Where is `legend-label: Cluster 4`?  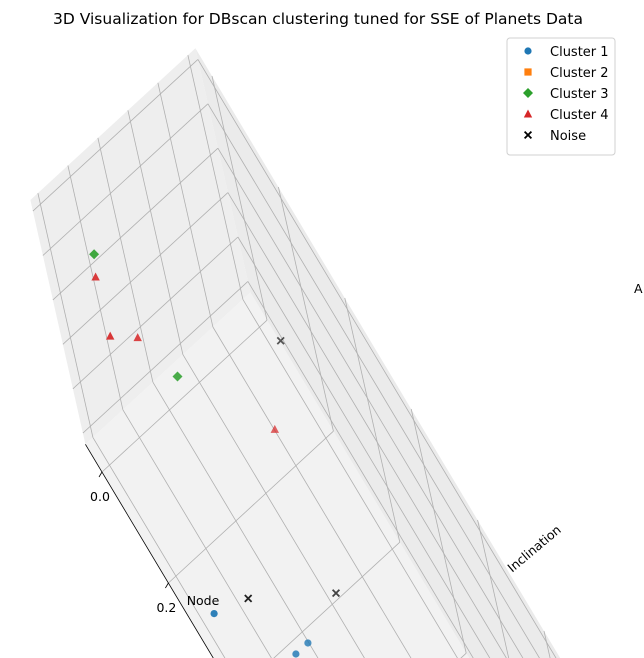 legend-label: Cluster 4 is located at coordinates (579, 115).